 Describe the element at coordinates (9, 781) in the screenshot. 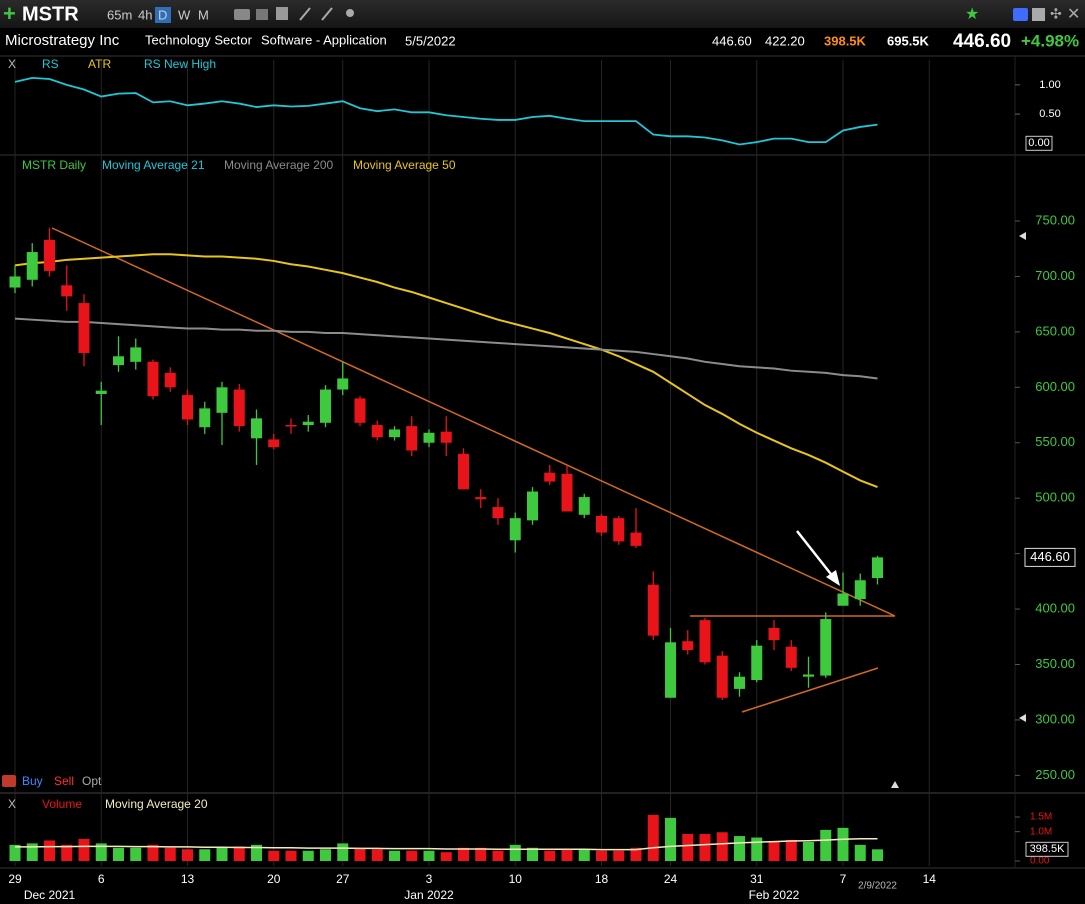

I see `trade-icon` at that location.